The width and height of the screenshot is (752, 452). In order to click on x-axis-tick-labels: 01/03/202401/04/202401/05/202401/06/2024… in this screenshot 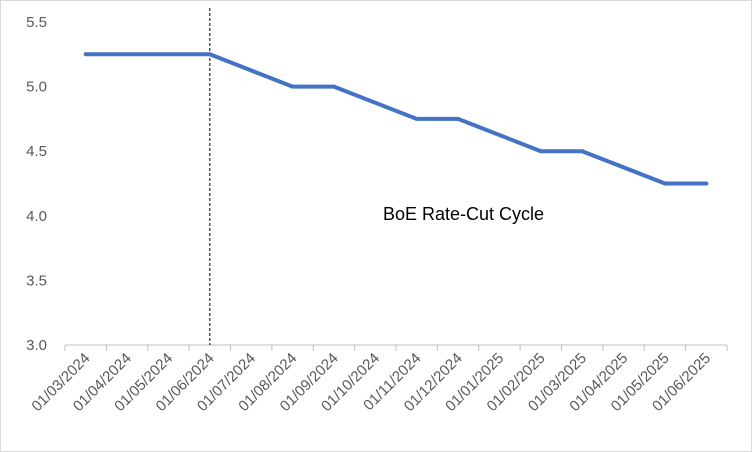, I will do `click(371, 382)`.